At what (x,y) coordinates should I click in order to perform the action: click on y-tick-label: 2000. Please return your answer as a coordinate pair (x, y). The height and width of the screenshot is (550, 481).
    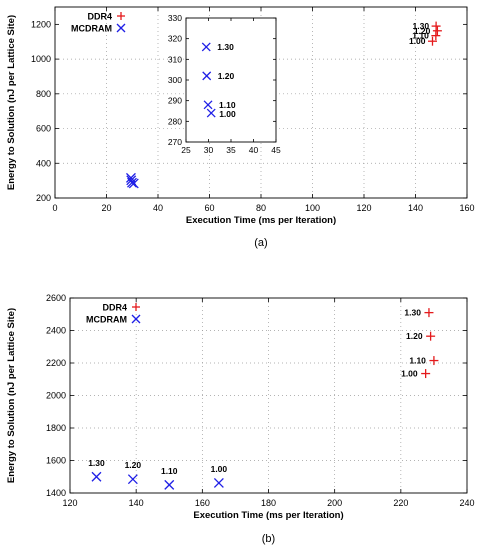
    Looking at the image, I should click on (56, 396).